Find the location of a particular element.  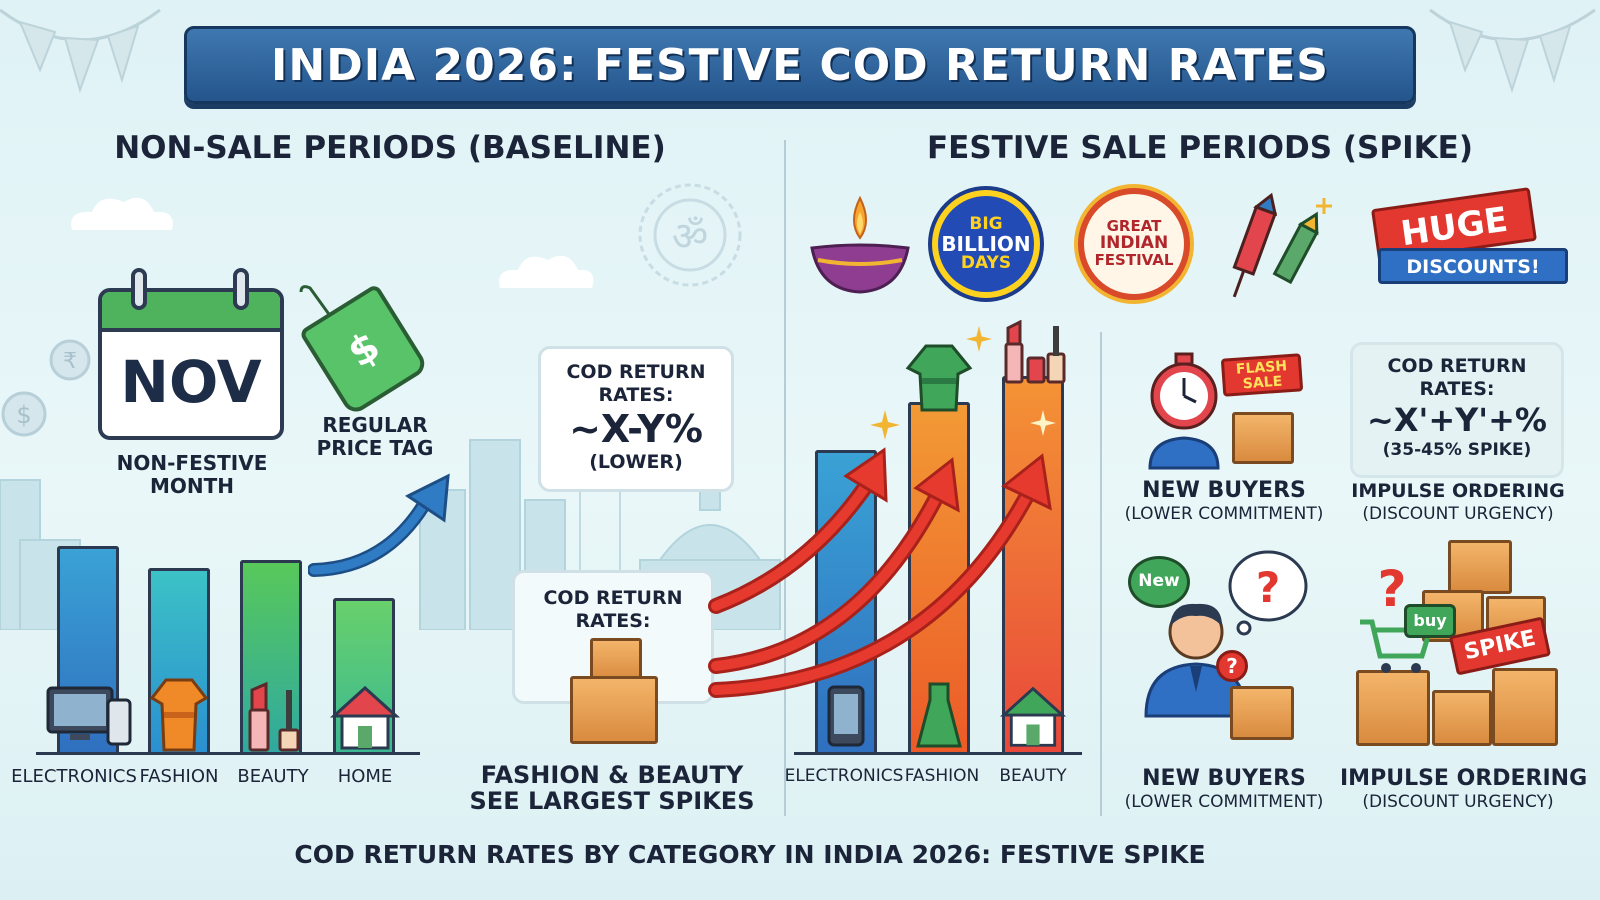

baseline-axis is located at coordinates (228, 753).